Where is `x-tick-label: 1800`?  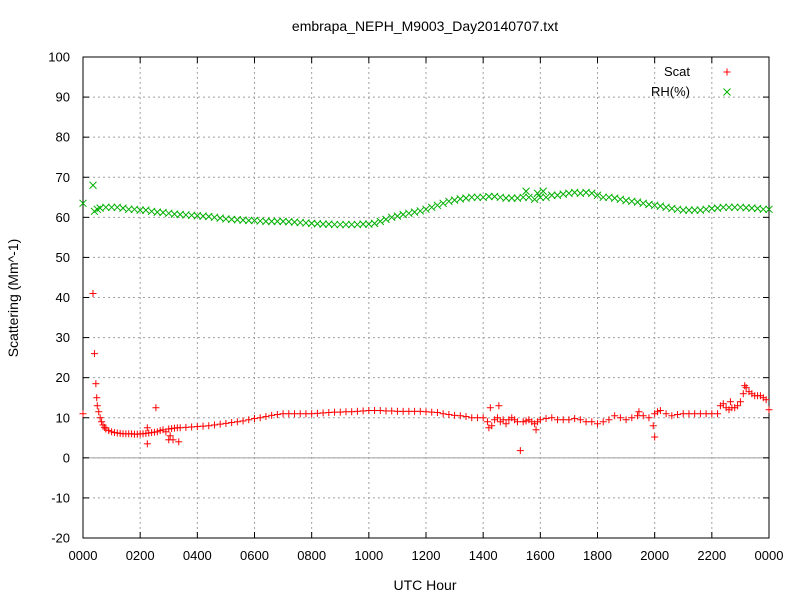
x-tick-label: 1800 is located at coordinates (597, 555).